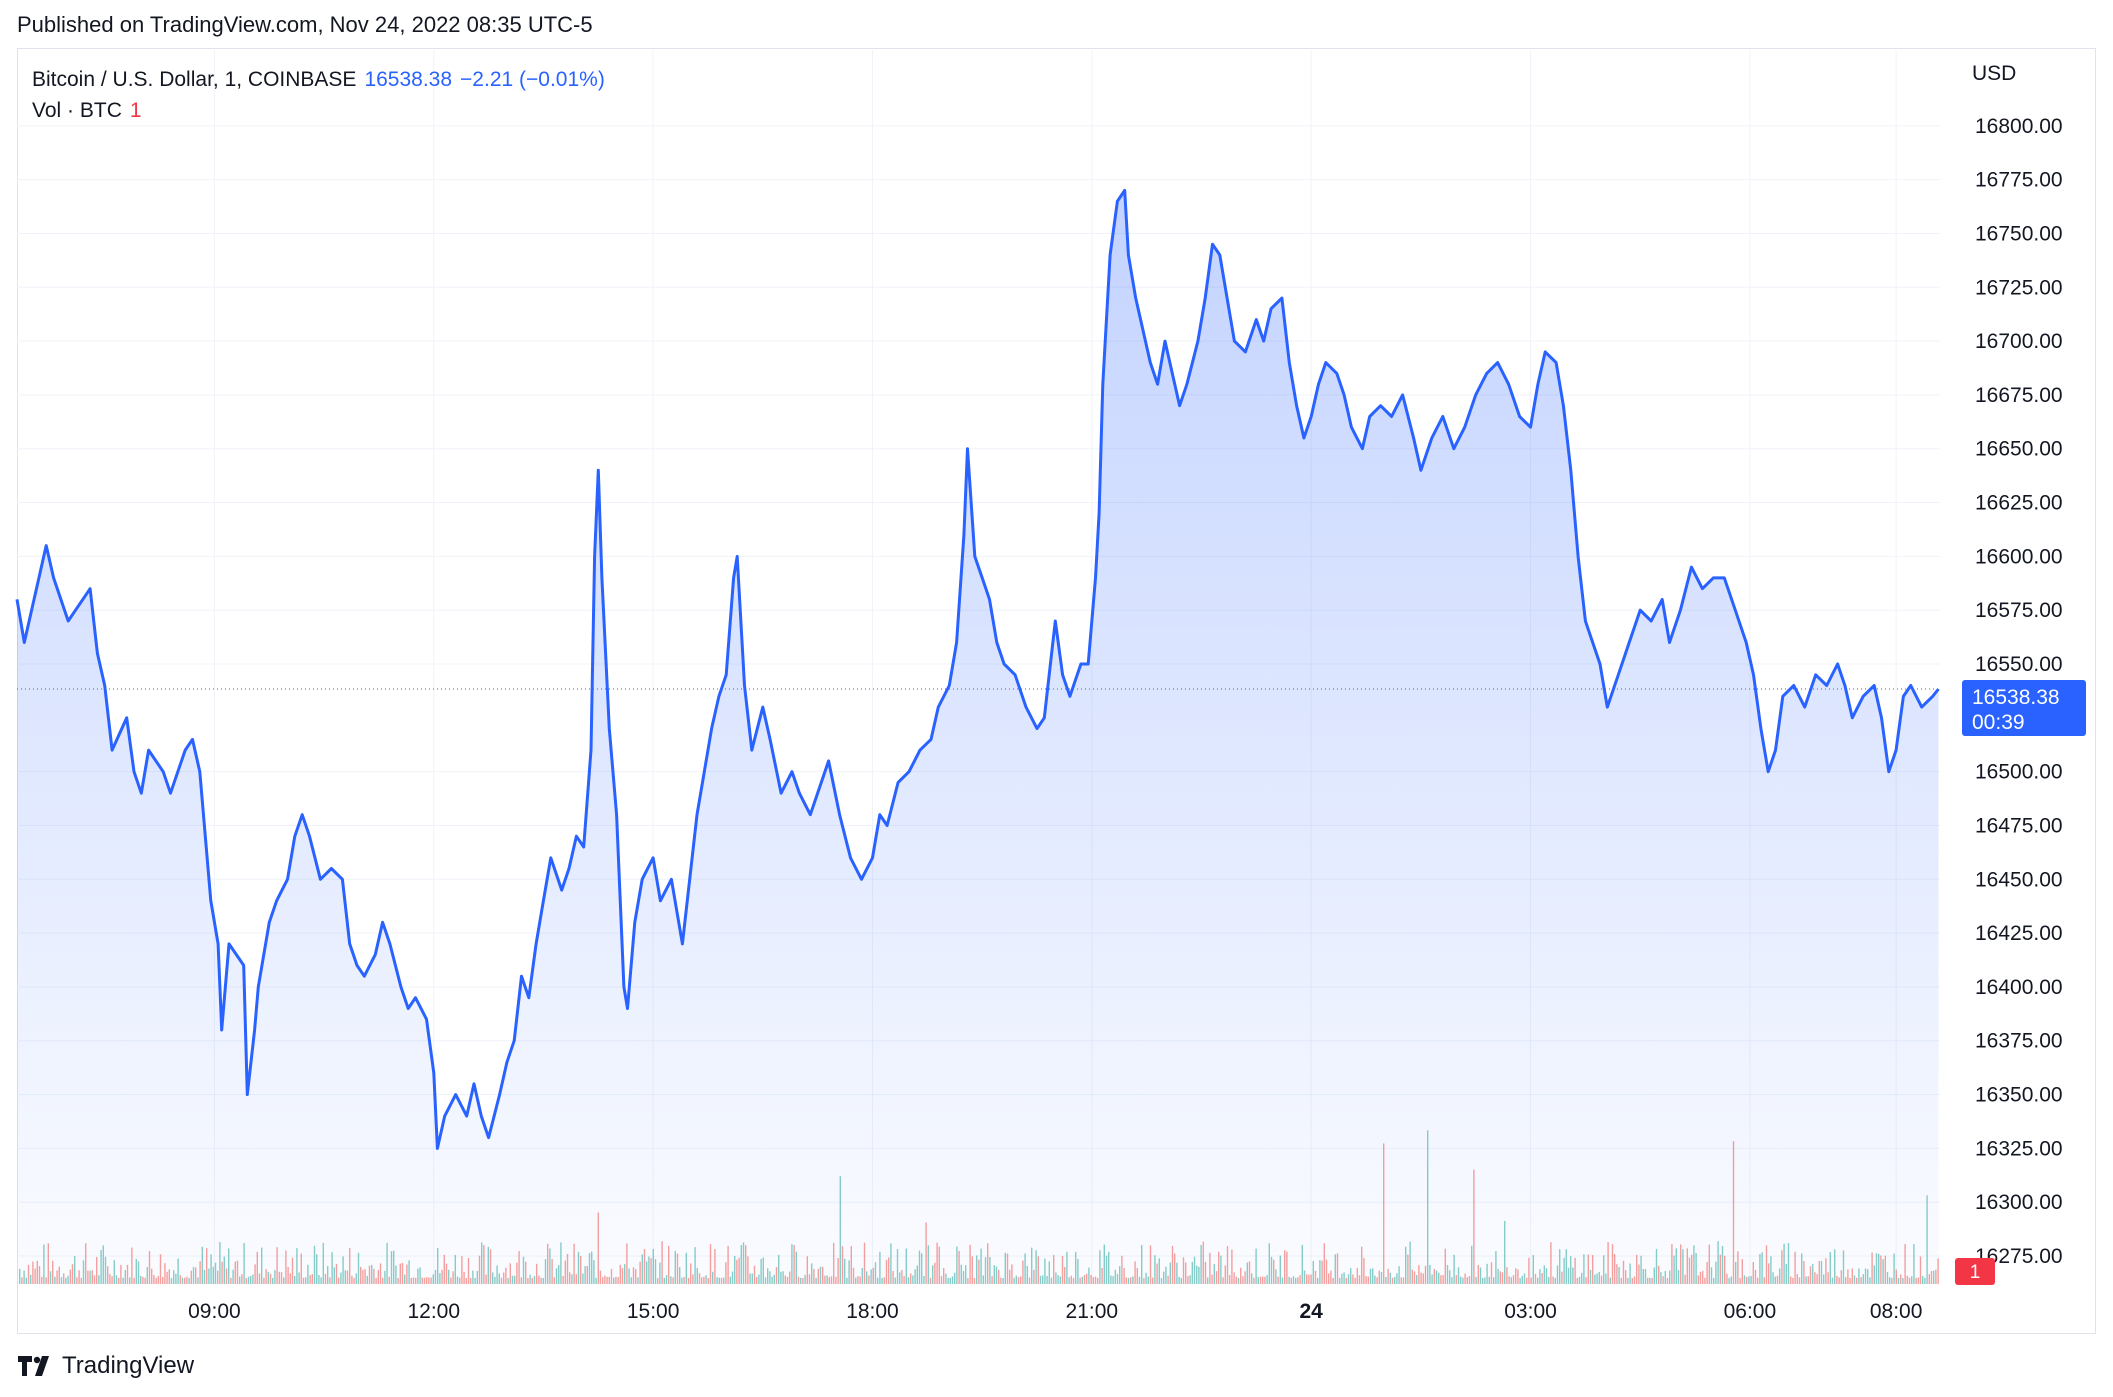 The width and height of the screenshot is (2113, 1397). What do you see at coordinates (1896, 1311) in the screenshot?
I see `x-tick-label: 08:00` at bounding box center [1896, 1311].